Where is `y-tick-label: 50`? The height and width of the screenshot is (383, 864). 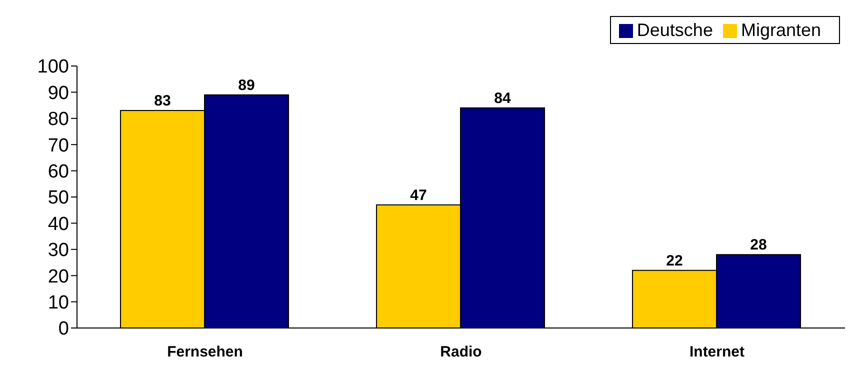
y-tick-label: 50 is located at coordinates (58, 198).